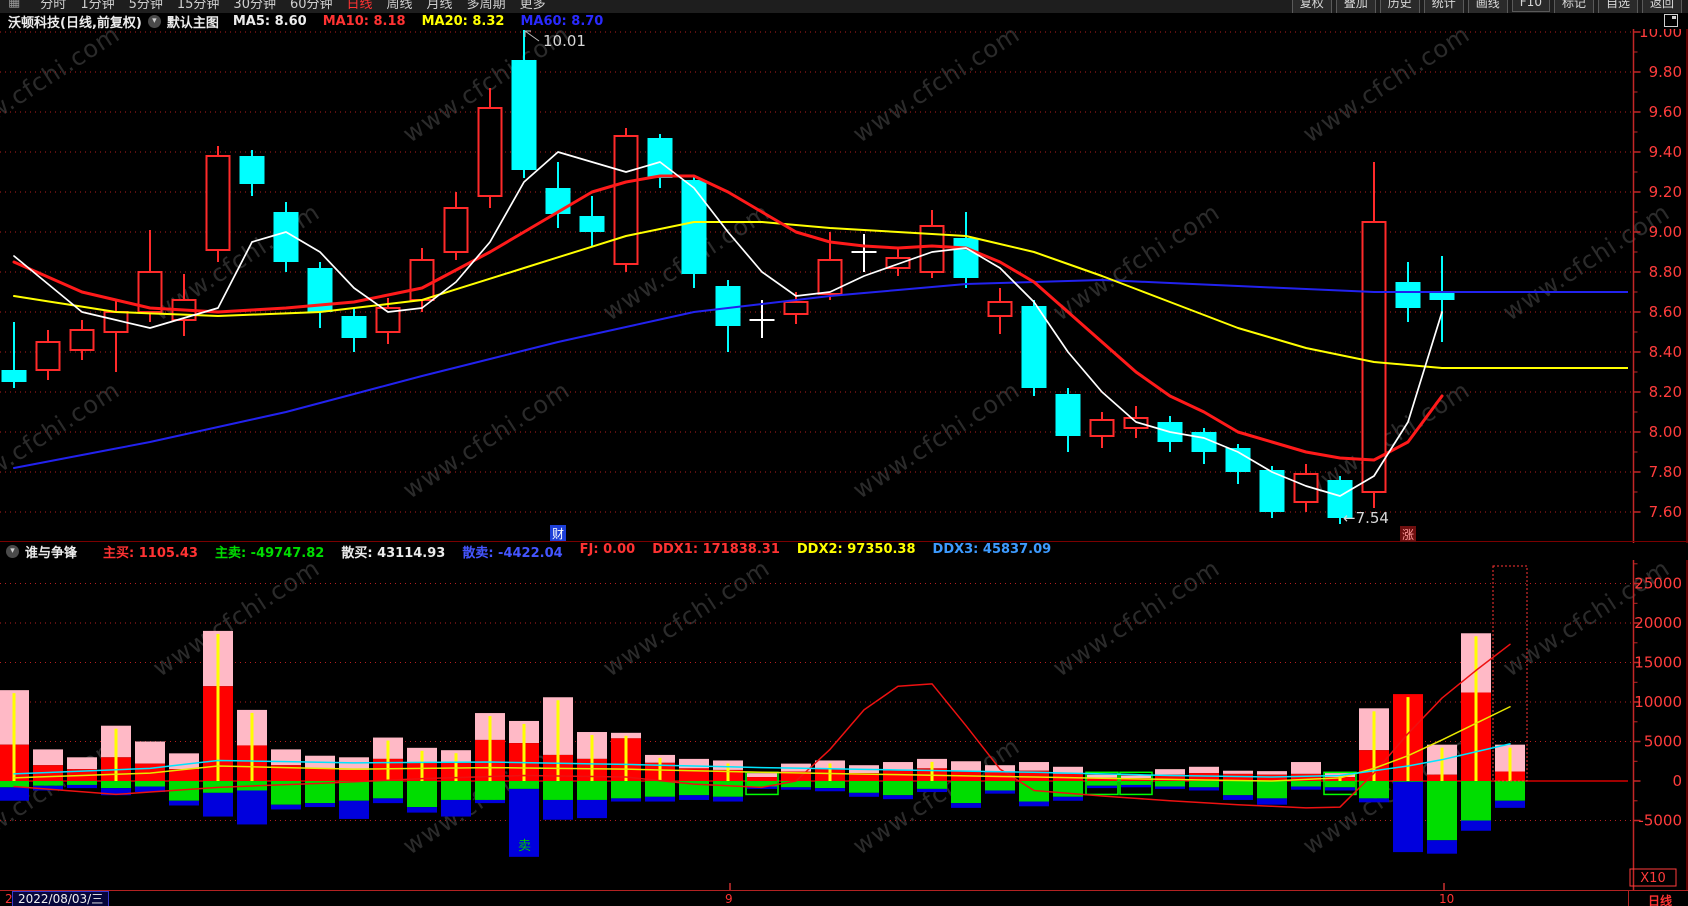  What do you see at coordinates (1671, 20) in the screenshot?
I see `panel-layout-icon` at bounding box center [1671, 20].